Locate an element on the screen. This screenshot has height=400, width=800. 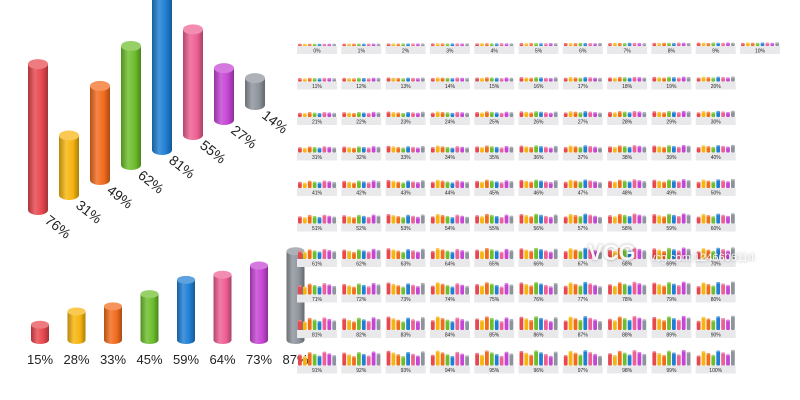
mini-tile-label: 83% is located at coordinates (406, 336).